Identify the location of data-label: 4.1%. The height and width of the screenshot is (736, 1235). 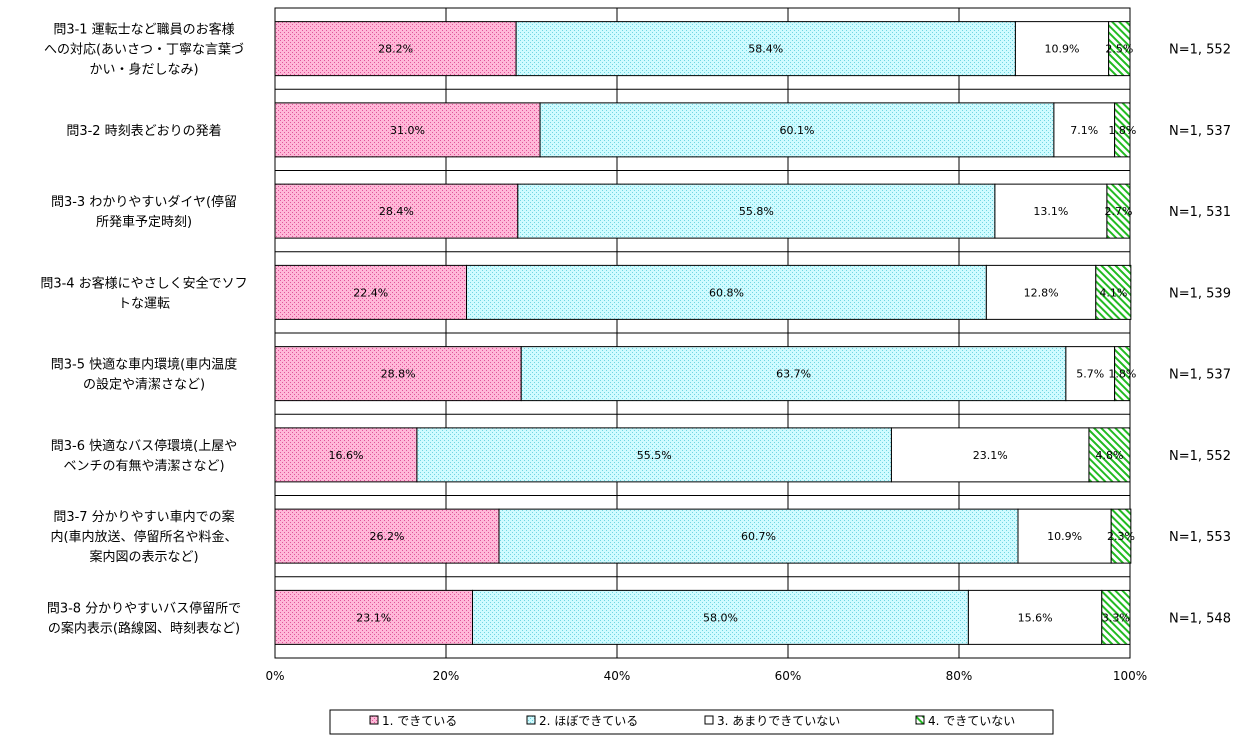
(1113, 292).